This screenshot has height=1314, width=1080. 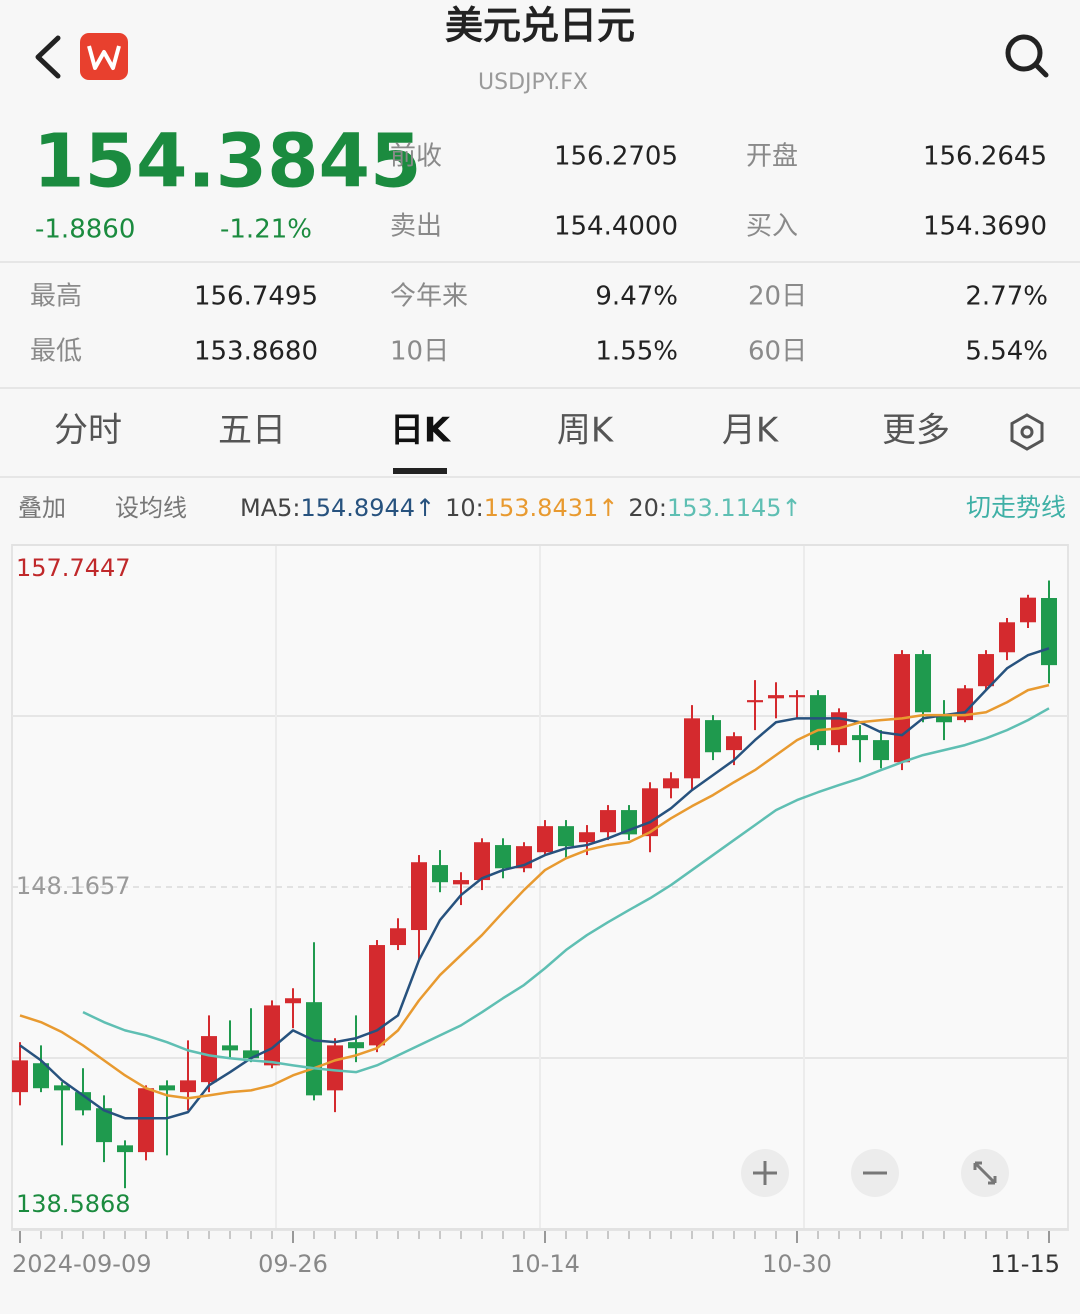 What do you see at coordinates (1006, 297) in the screenshot?
I see `stat-value: 2.77%` at bounding box center [1006, 297].